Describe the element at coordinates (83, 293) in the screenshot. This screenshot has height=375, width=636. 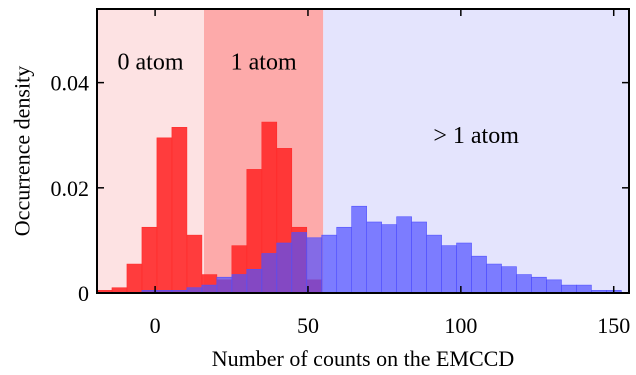
I see `y-tick-label-0: 0` at that location.